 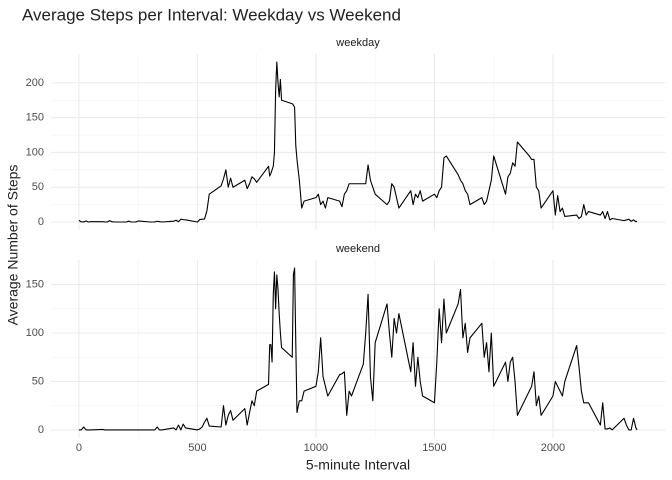 I want to click on x-tick-label: 0, so click(x=79, y=448).